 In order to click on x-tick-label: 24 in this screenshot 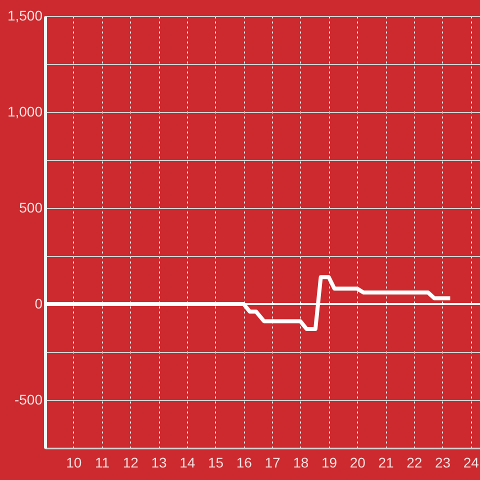, I will do `click(471, 462)`.